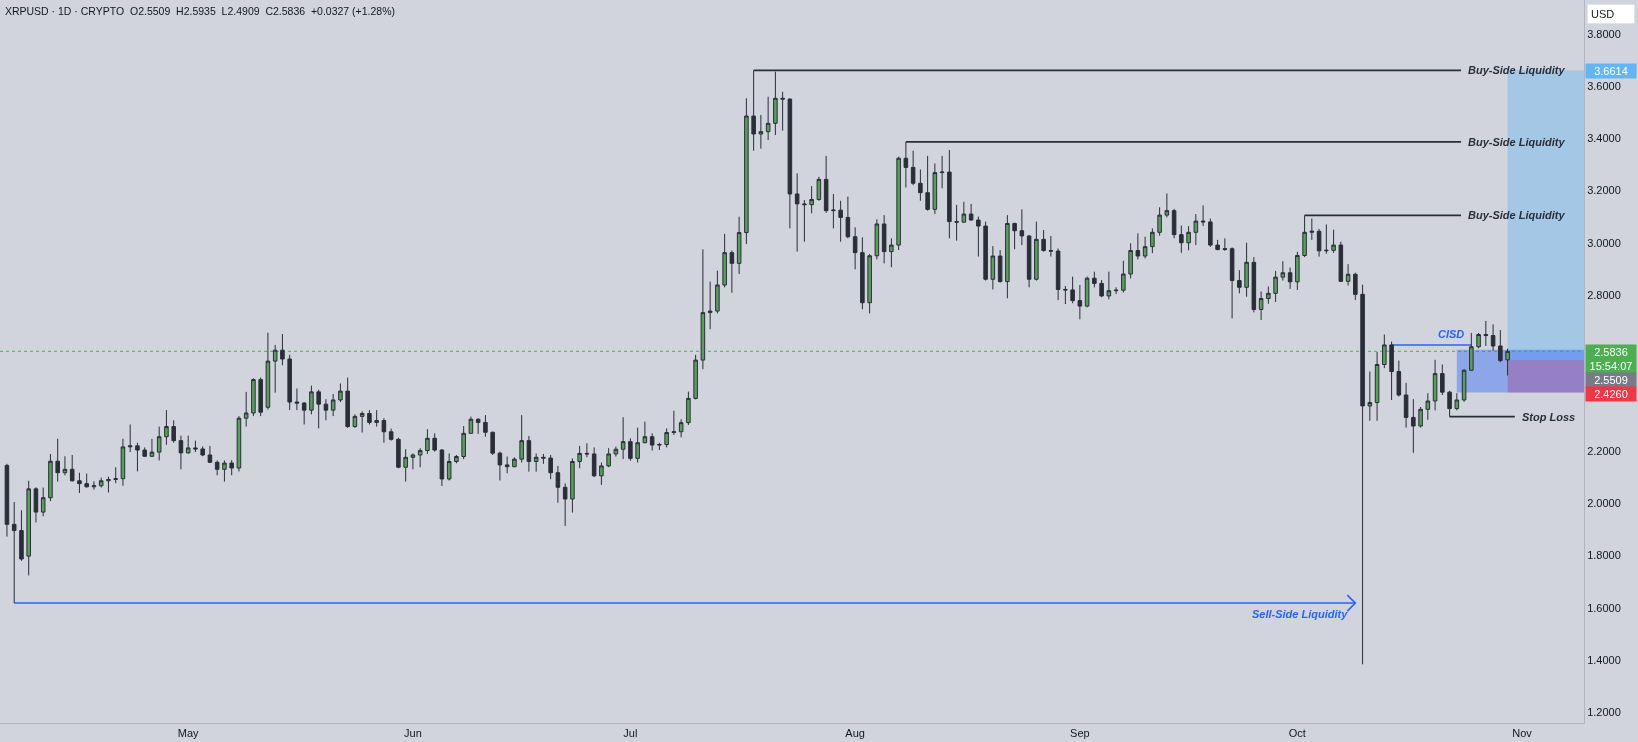 This screenshot has width=1638, height=742. What do you see at coordinates (1549, 417) in the screenshot?
I see `series-label: Stop Loss` at bounding box center [1549, 417].